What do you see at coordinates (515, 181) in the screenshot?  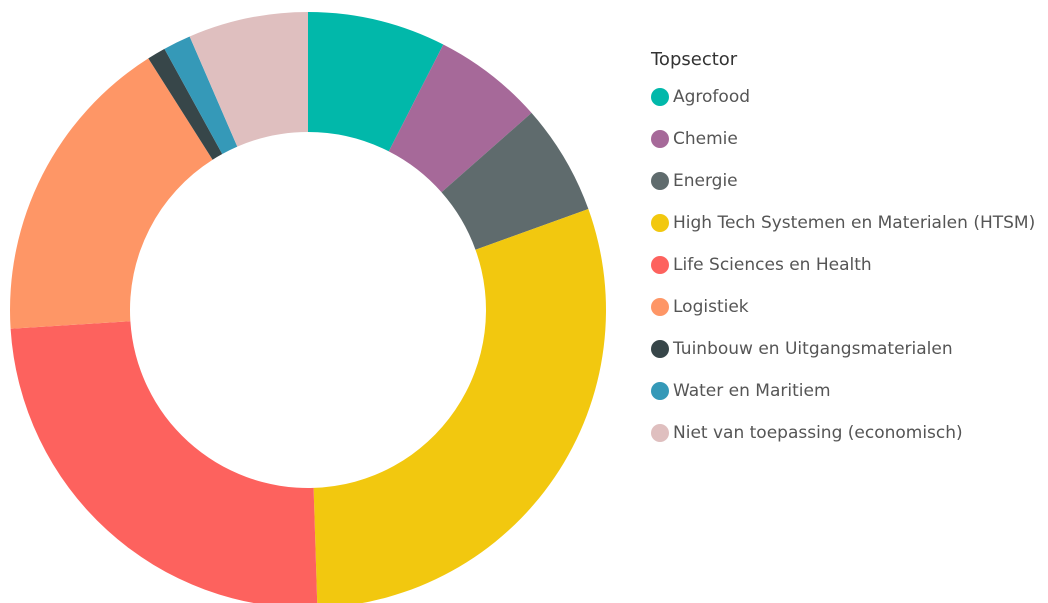 I see `slice-energie` at bounding box center [515, 181].